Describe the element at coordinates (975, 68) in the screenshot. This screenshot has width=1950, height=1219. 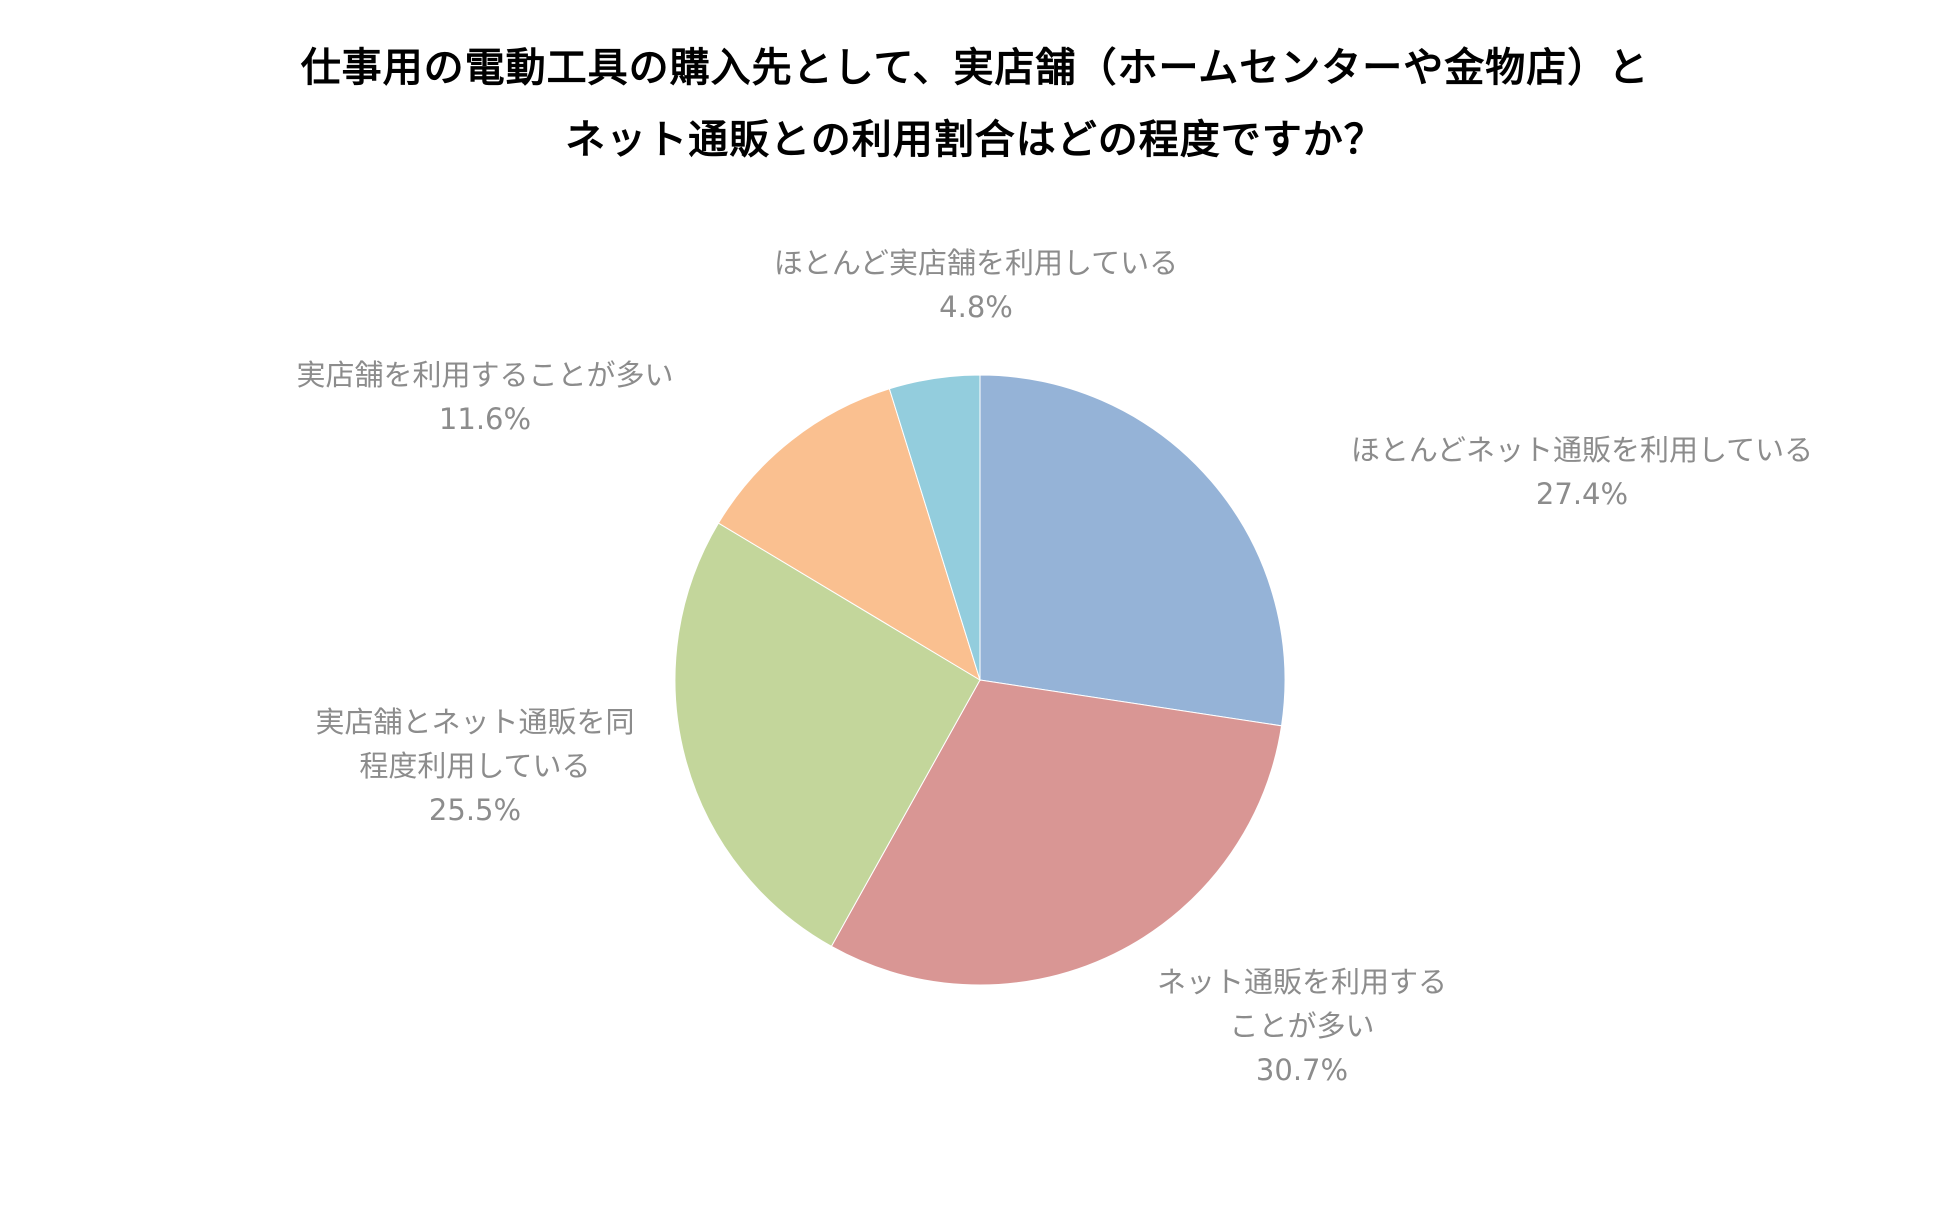
I see `chart-title-line-1: 仕事用の電動工具の購入先として、実店舗（ホームセンターや金物店）と` at that location.